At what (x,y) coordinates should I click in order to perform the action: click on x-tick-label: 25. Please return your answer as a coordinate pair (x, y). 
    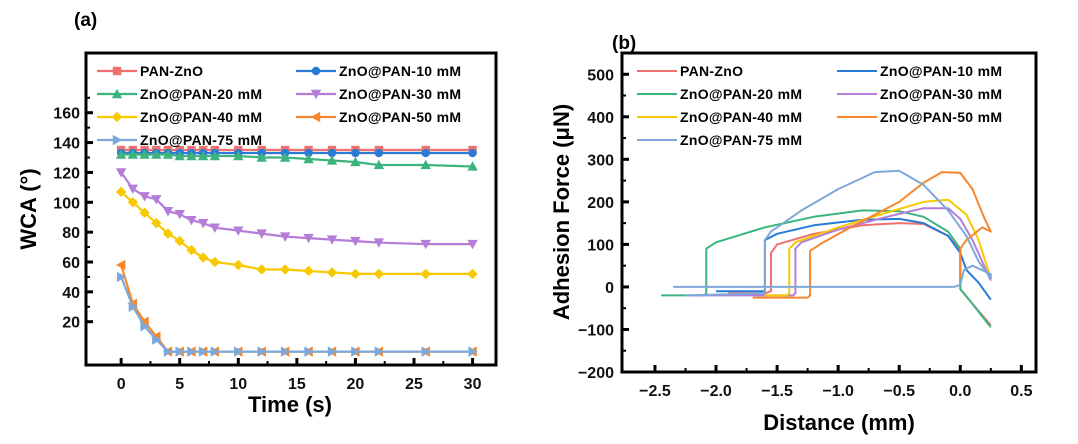
    Looking at the image, I should click on (414, 384).